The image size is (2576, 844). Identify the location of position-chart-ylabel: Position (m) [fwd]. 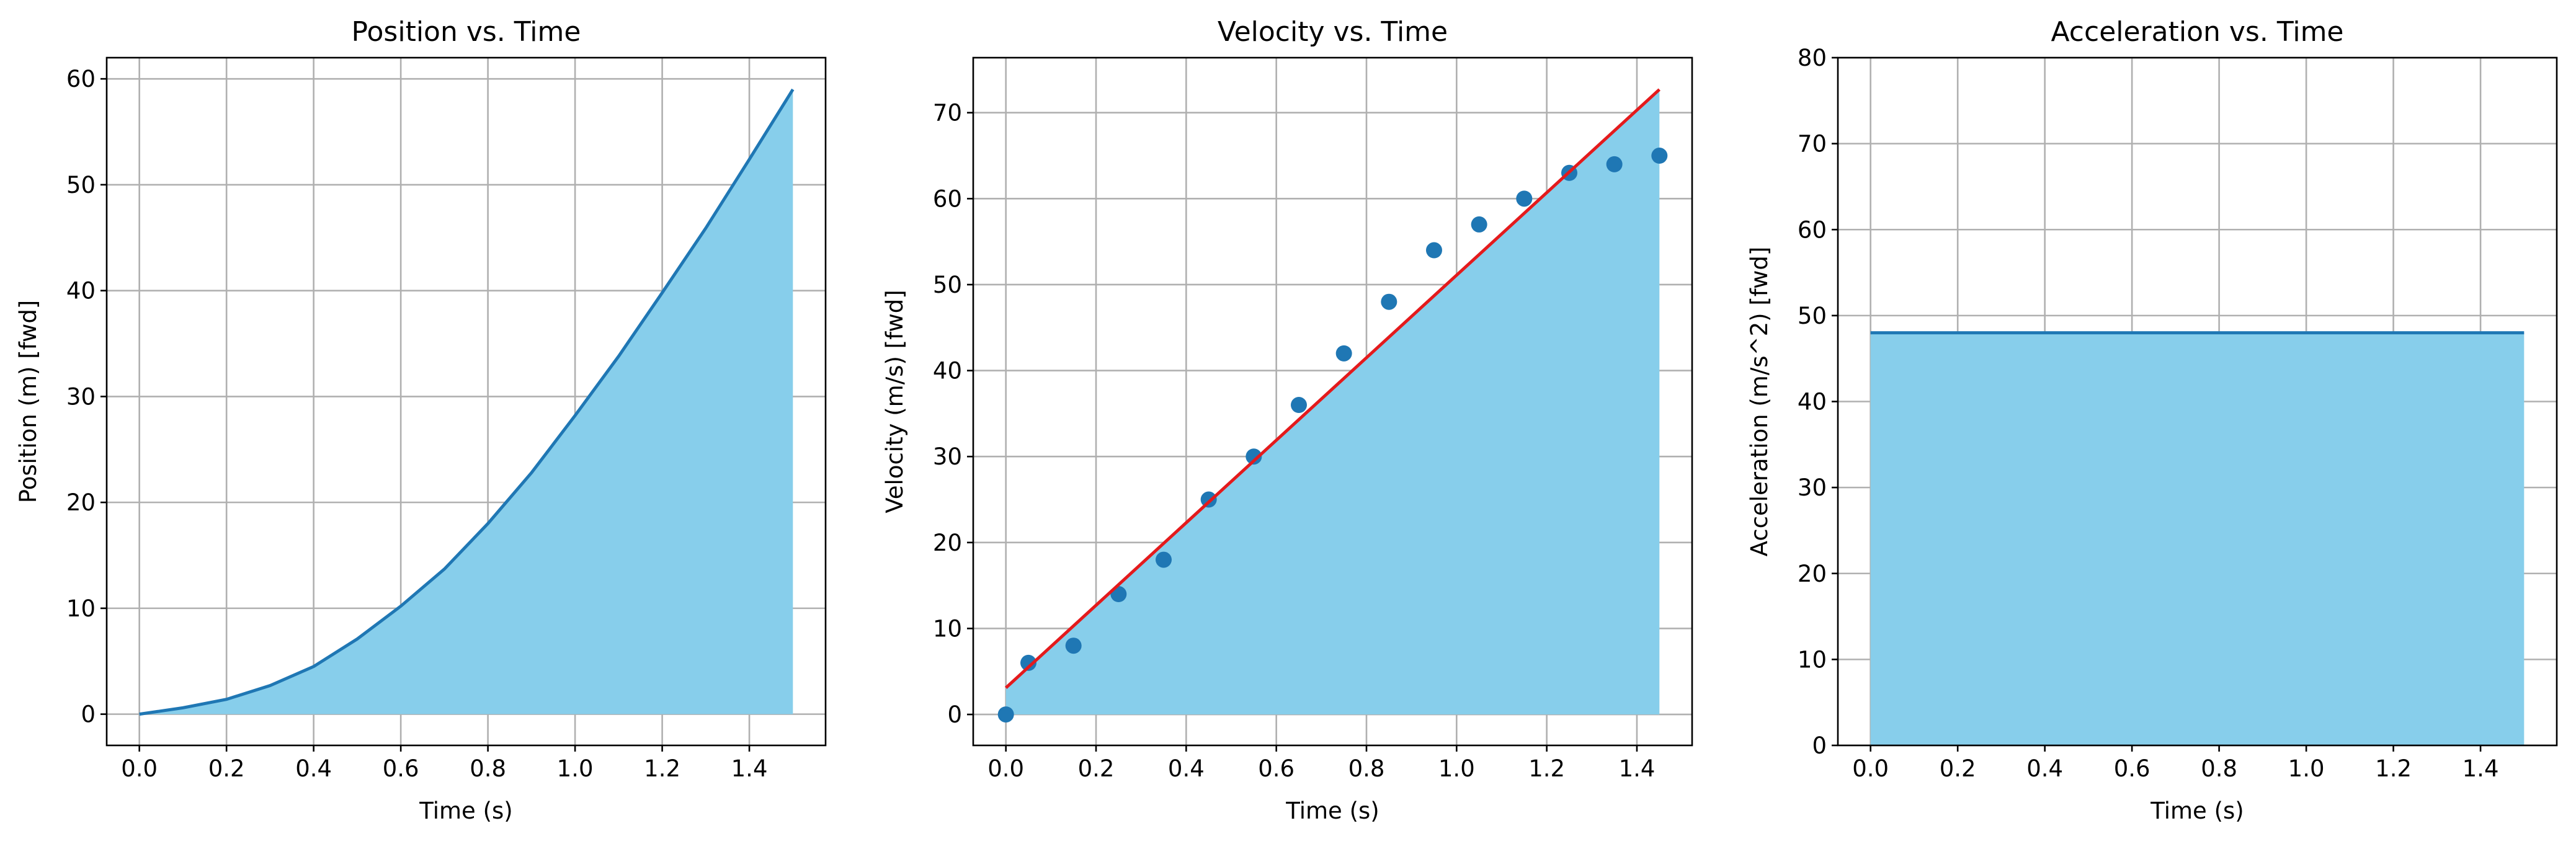
(29, 402).